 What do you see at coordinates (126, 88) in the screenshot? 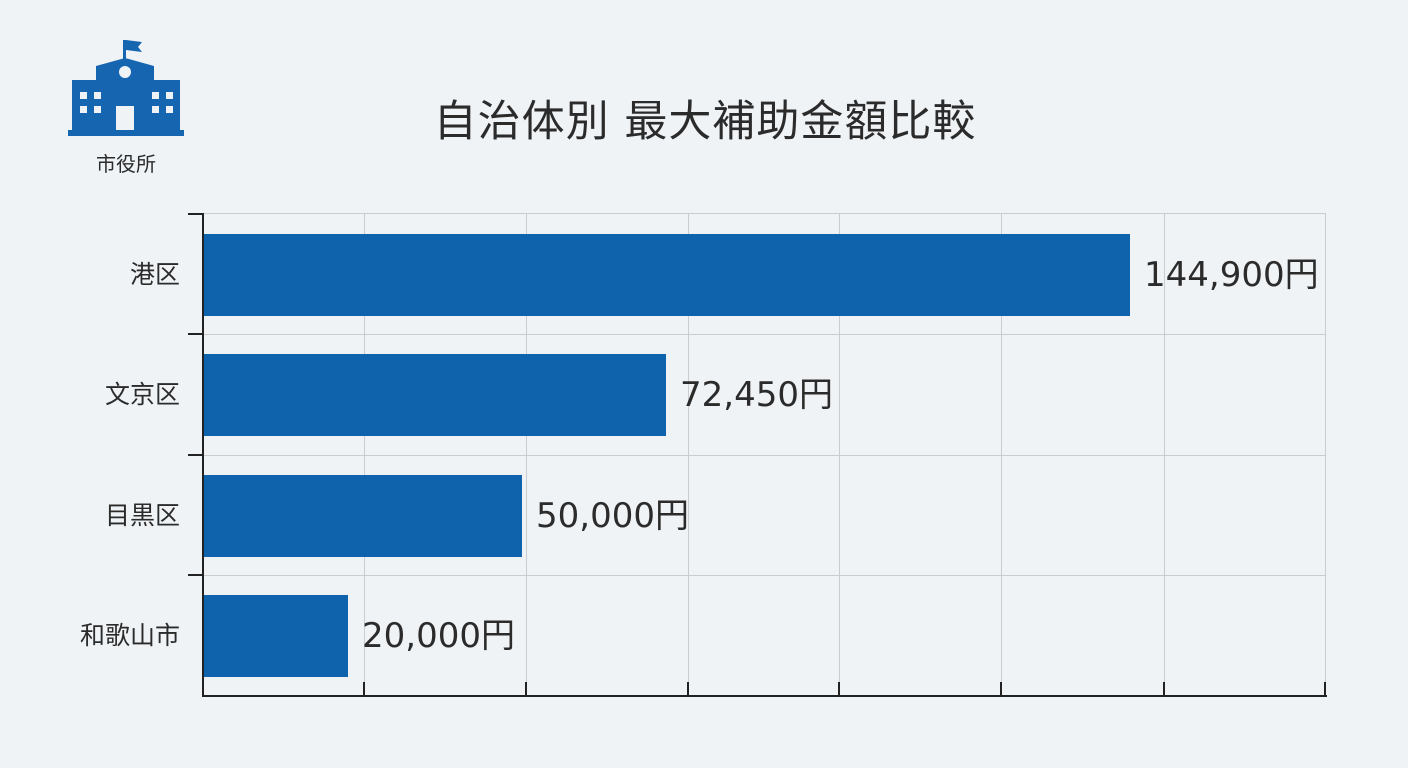
I see `city-hall-icon` at bounding box center [126, 88].